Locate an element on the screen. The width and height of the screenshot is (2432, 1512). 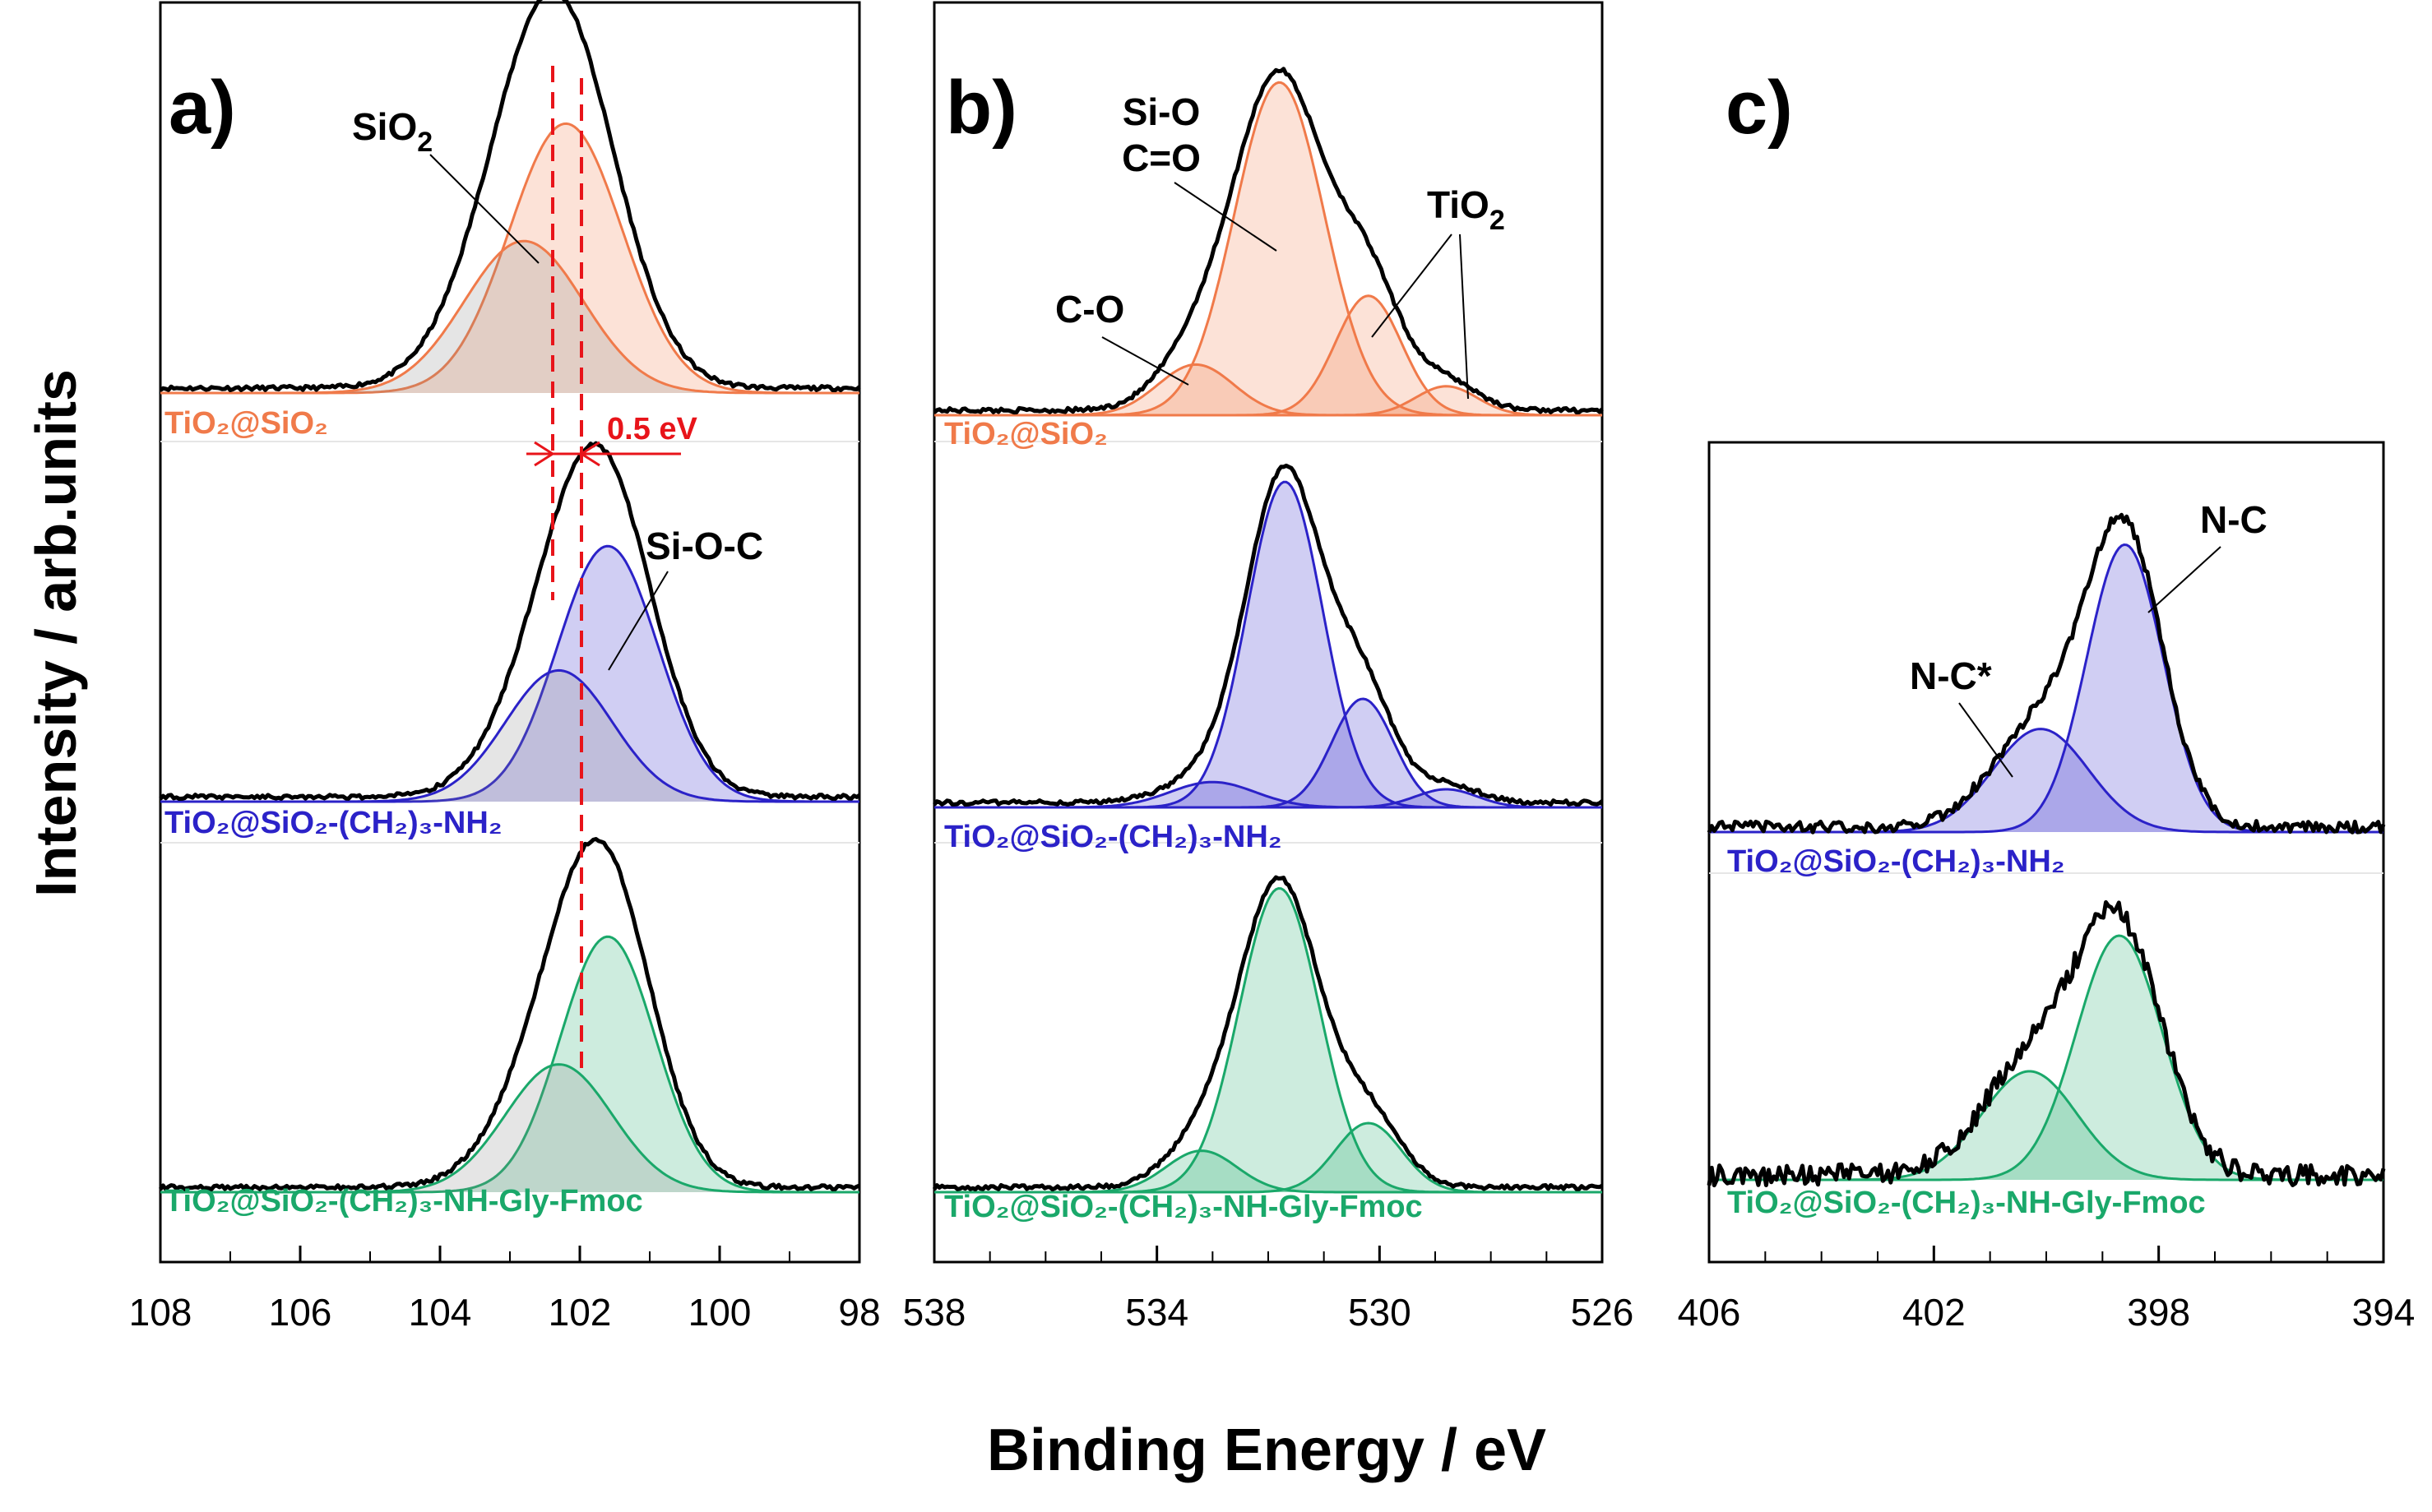
shift-arrow-head-right is located at coordinates (590, 454).